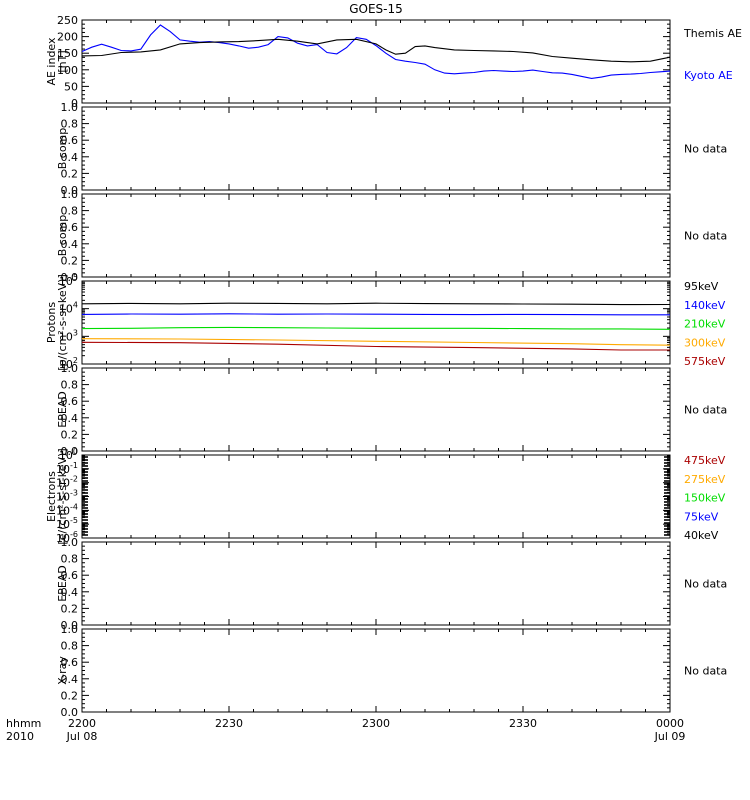 Image resolution: width=750 pixels, height=800 pixels. Describe the element at coordinates (71, 86) in the screenshot. I see `y-tick-label: 50` at that location.